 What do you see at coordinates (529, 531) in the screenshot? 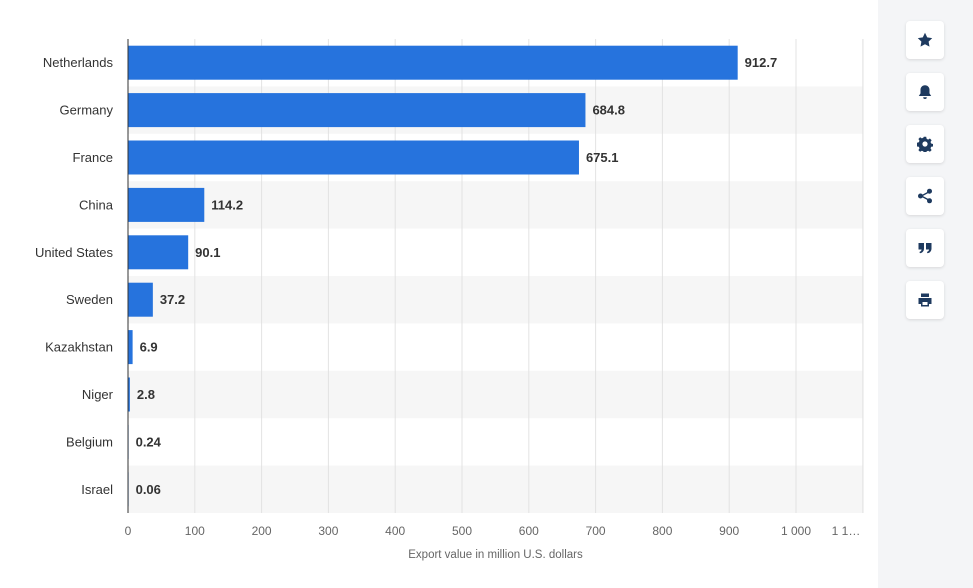
I see `x-tick-label: 600` at bounding box center [529, 531].